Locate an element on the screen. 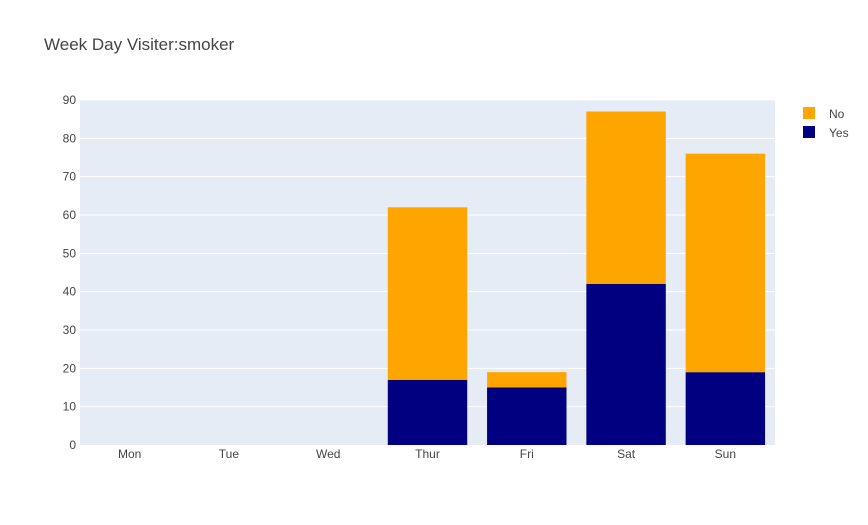  legend-label-no: No is located at coordinates (837, 114).